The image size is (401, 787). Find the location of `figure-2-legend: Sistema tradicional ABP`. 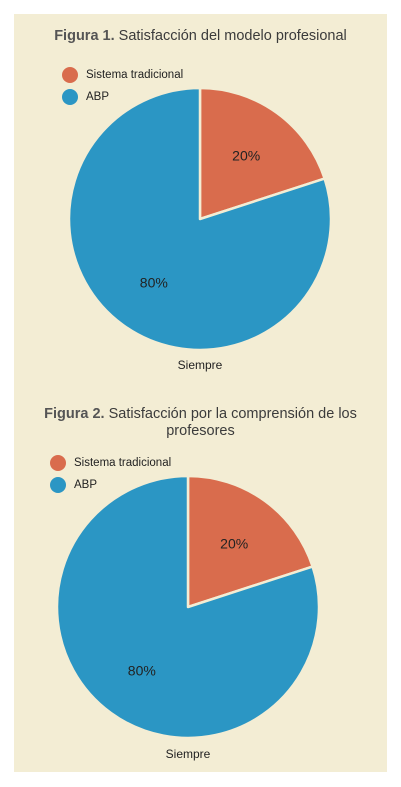

figure-2-legend: Sistema tradicional ABP is located at coordinates (110, 474).